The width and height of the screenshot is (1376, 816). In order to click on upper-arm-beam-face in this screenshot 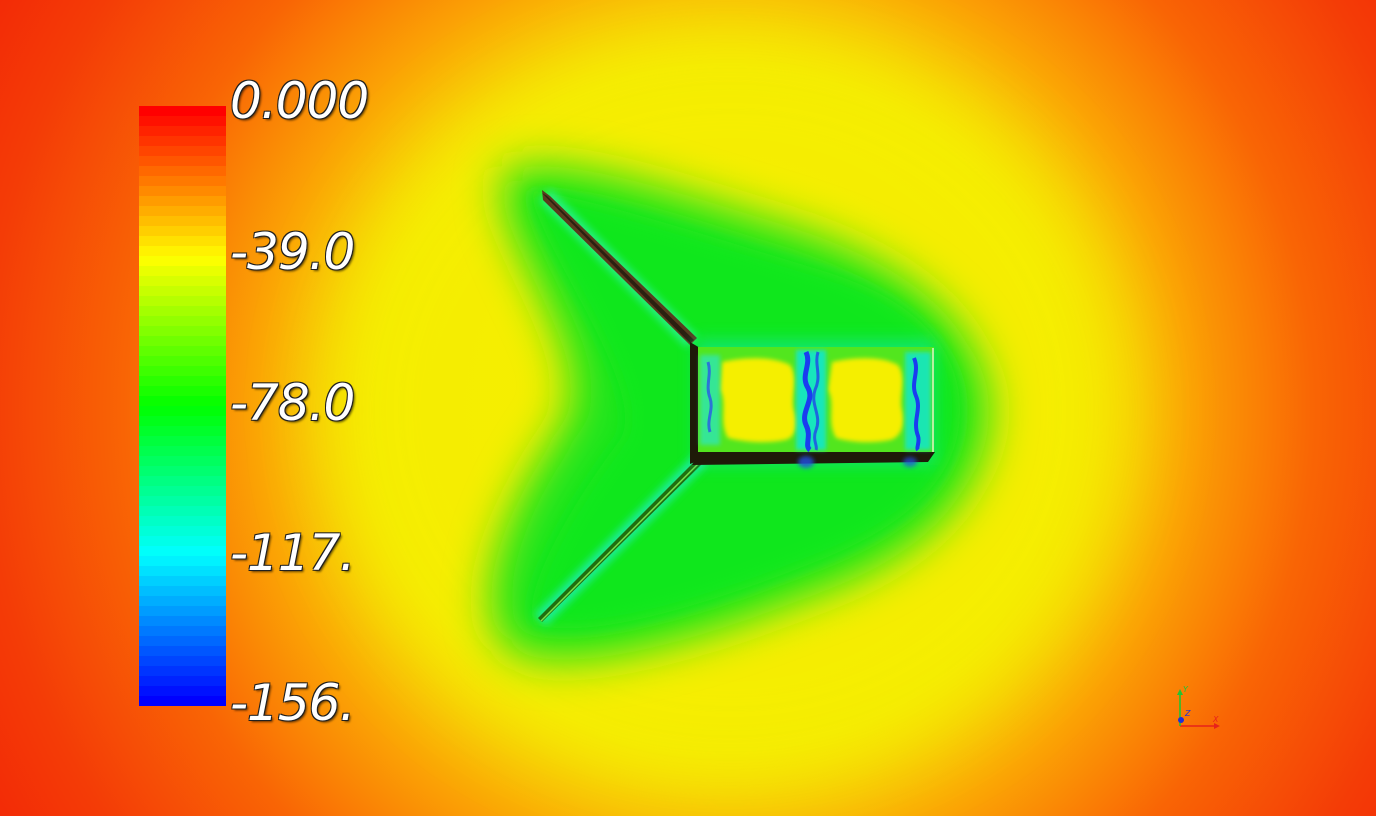, I will do `click(618, 268)`.